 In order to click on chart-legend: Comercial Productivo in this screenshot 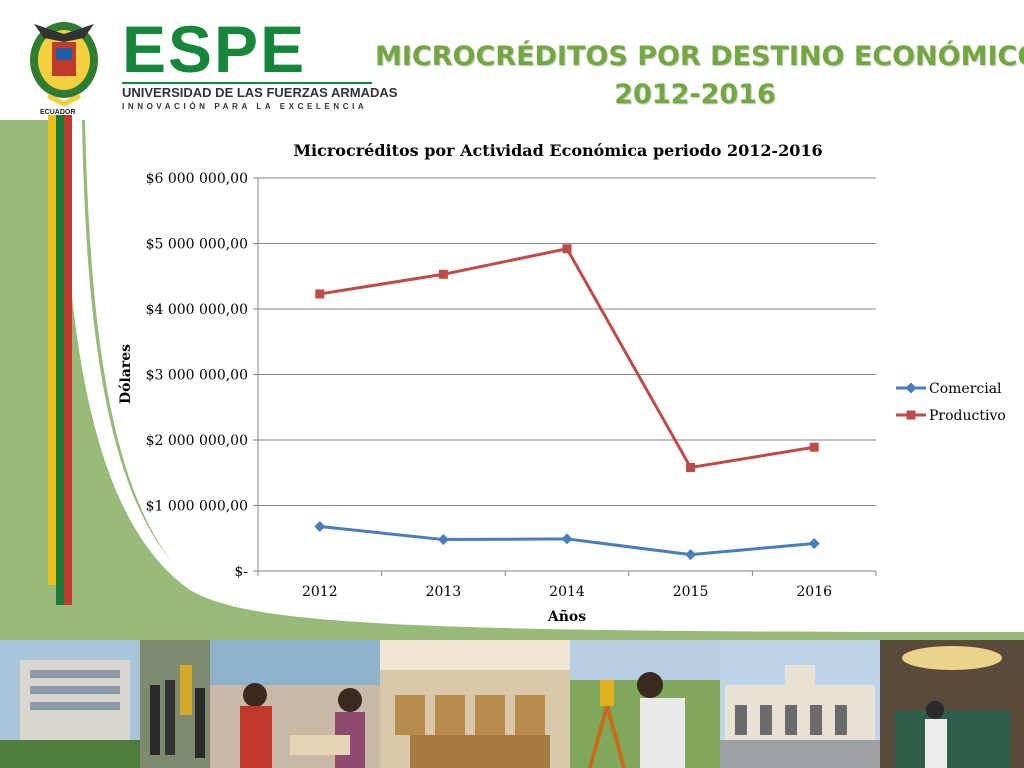, I will do `click(951, 402)`.